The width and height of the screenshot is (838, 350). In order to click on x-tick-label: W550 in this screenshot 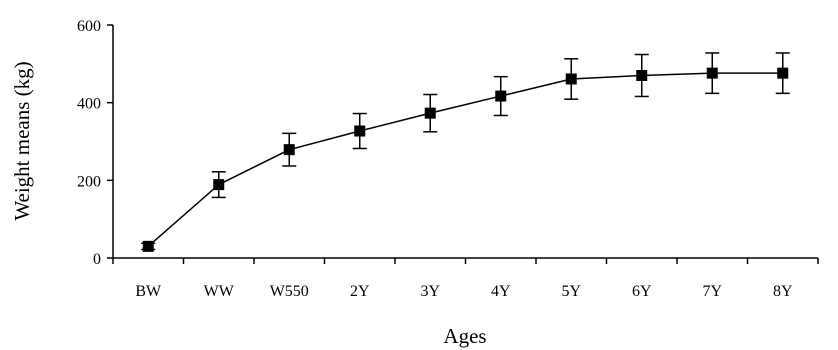, I will do `click(289, 291)`.